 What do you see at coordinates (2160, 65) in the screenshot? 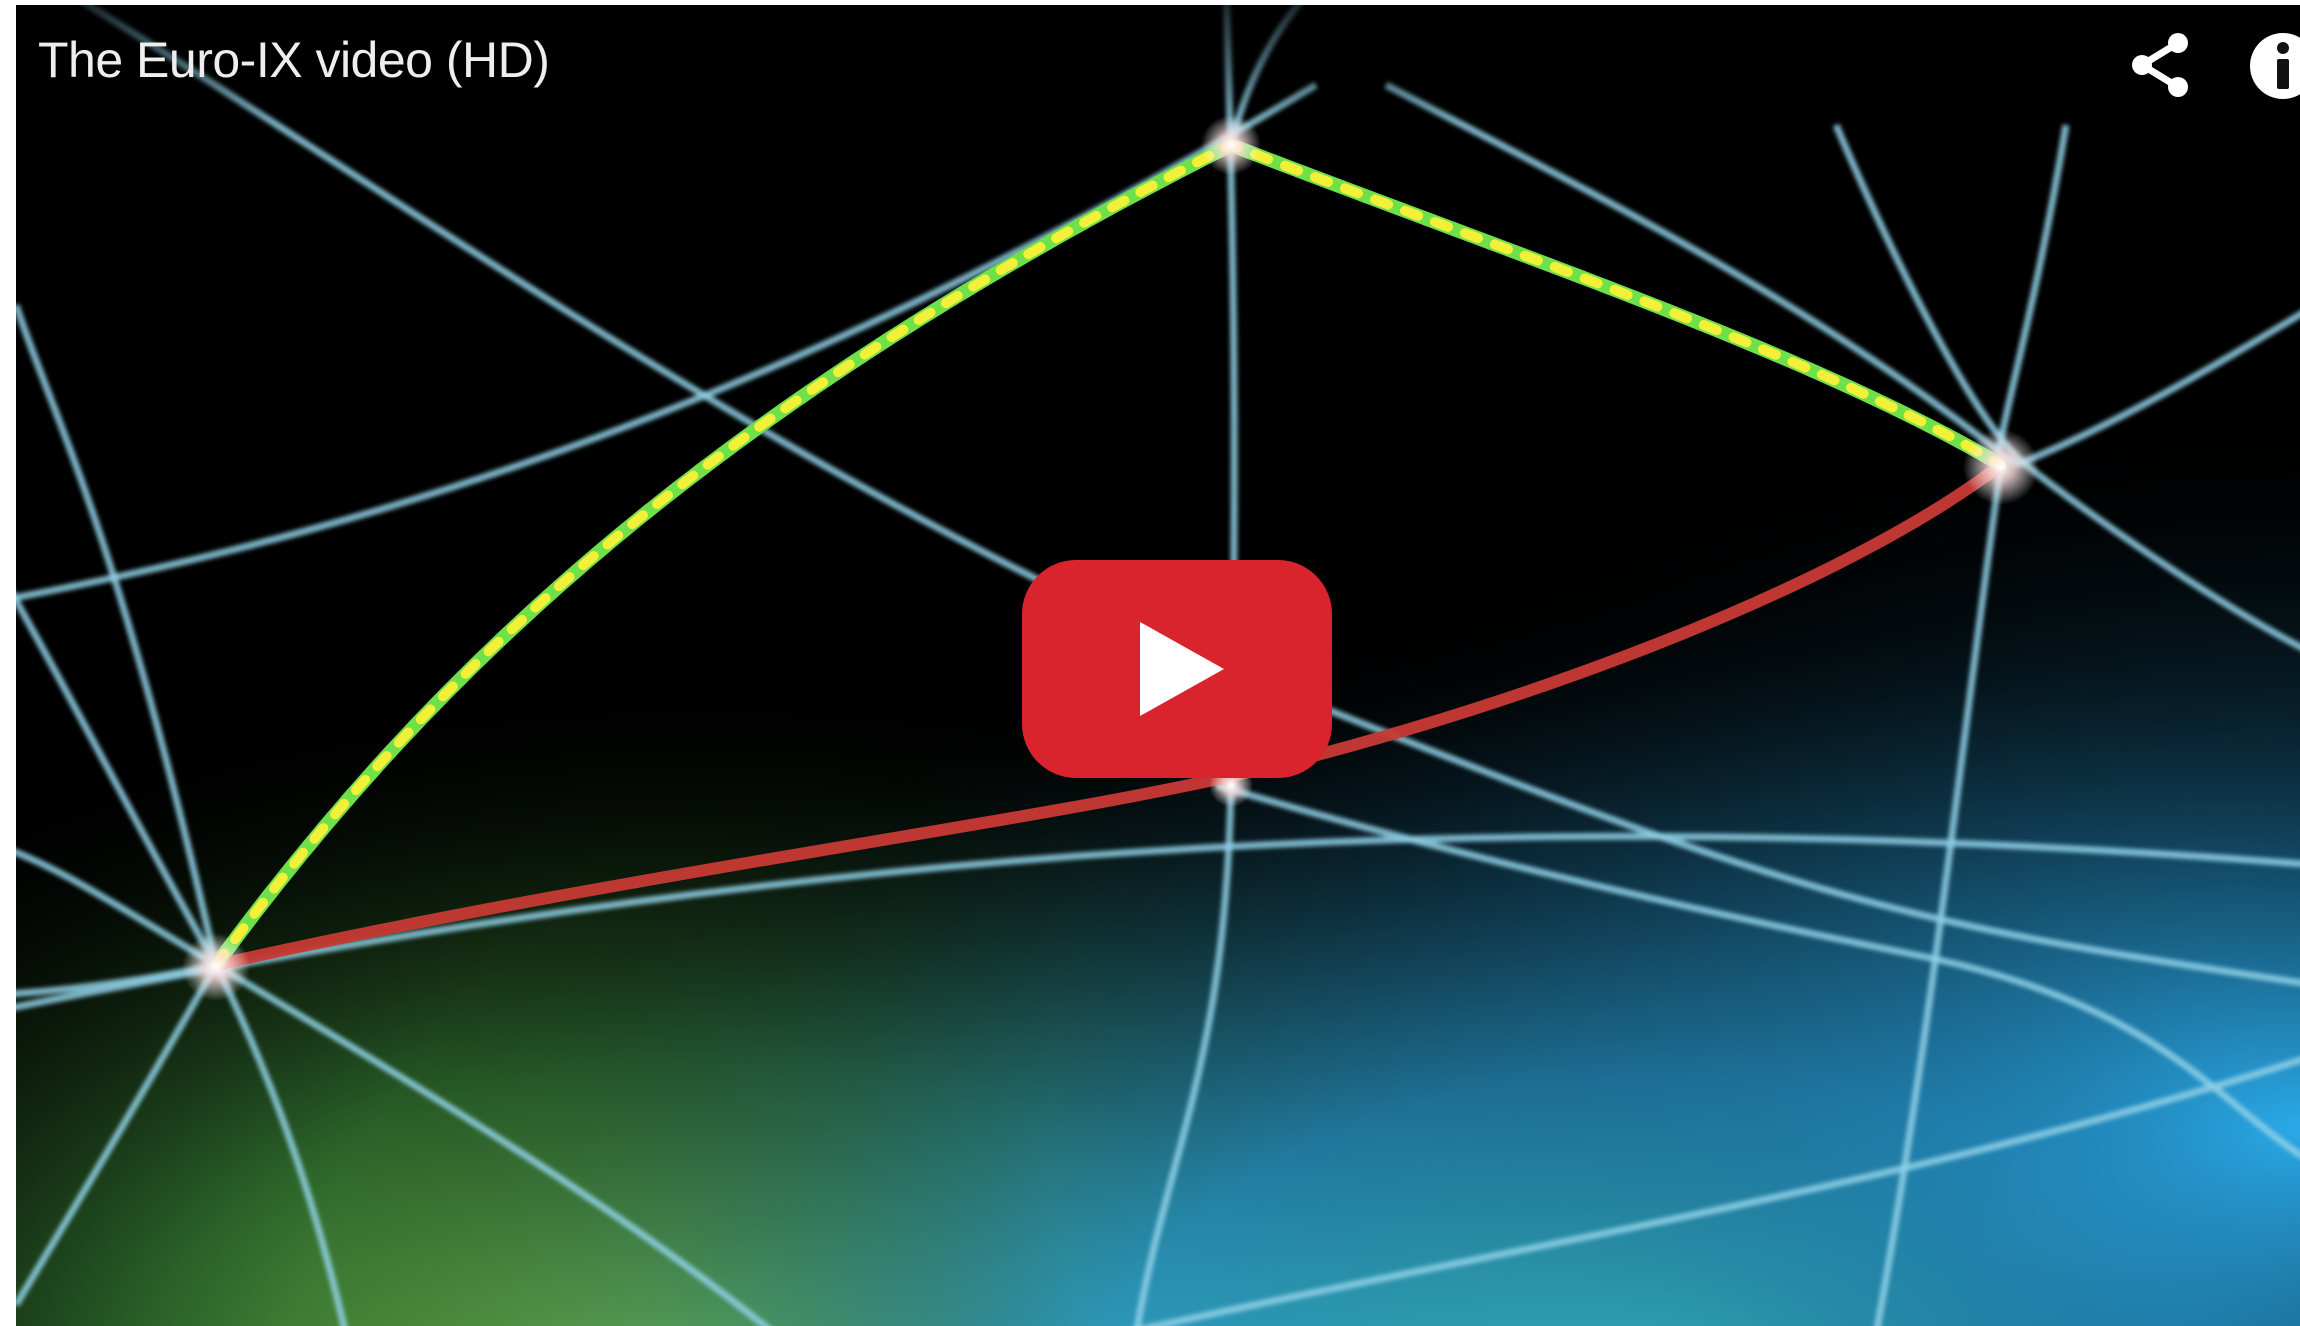
I see `share-icon` at bounding box center [2160, 65].